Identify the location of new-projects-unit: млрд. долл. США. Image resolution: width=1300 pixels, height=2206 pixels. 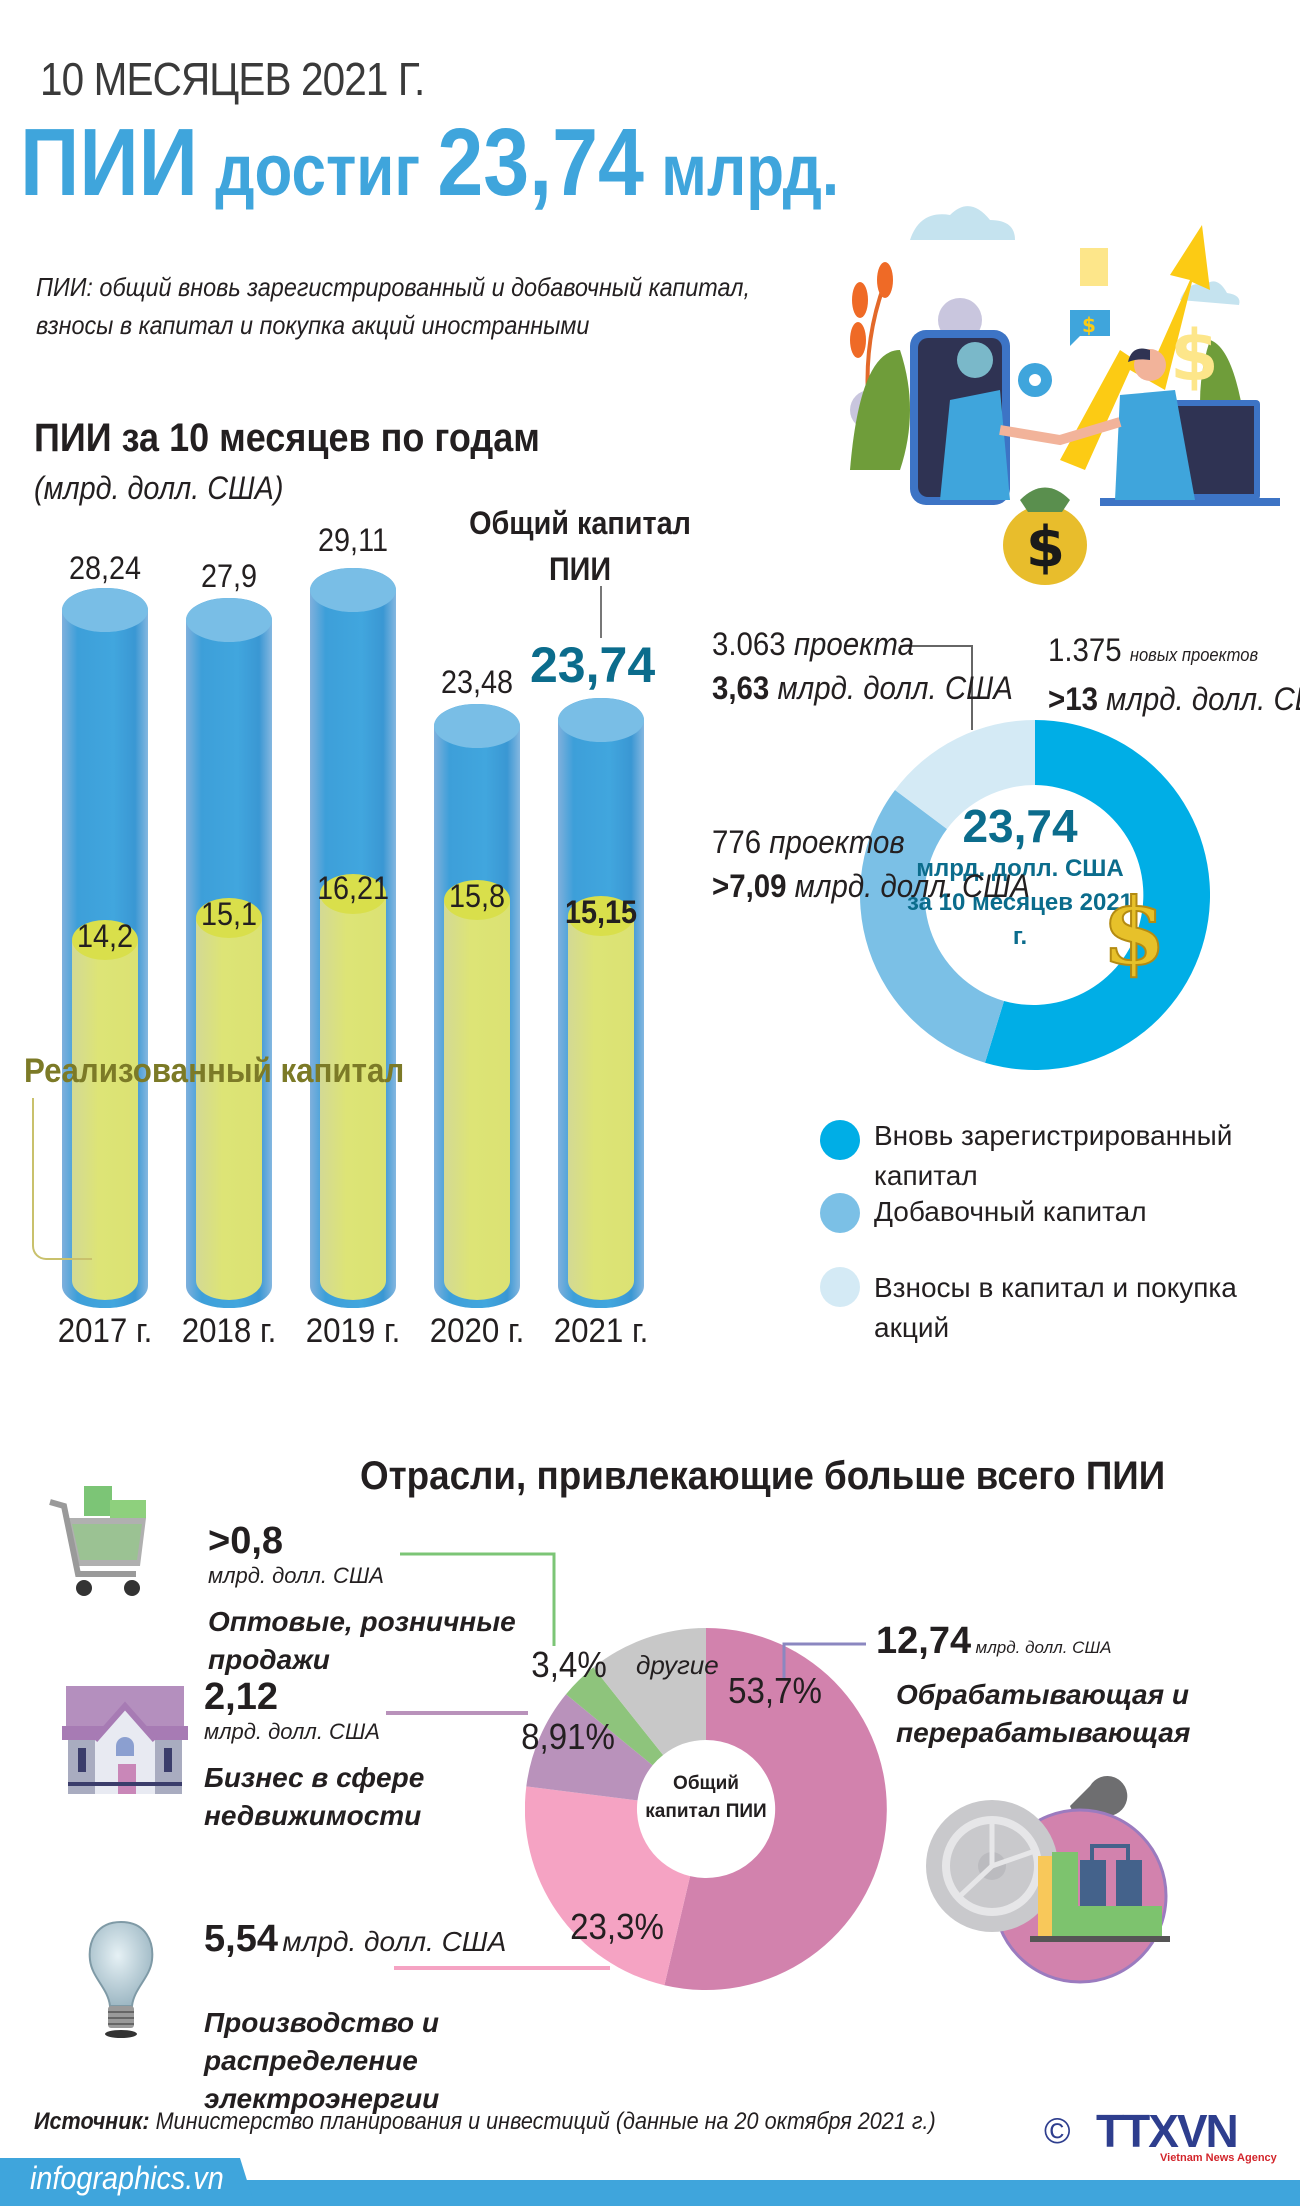
(1203, 699).